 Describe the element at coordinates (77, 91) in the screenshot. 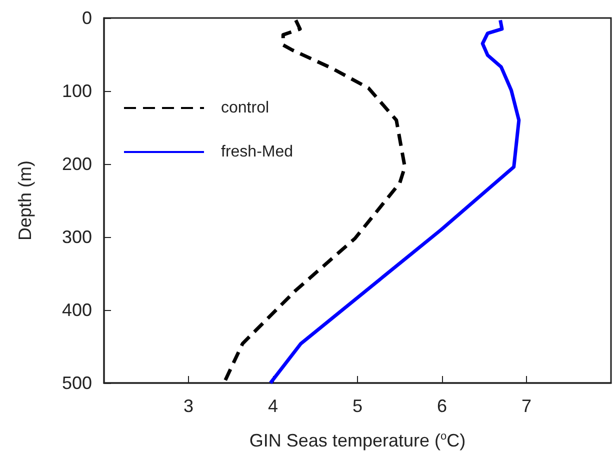

I see `y-tick-label: 100` at that location.